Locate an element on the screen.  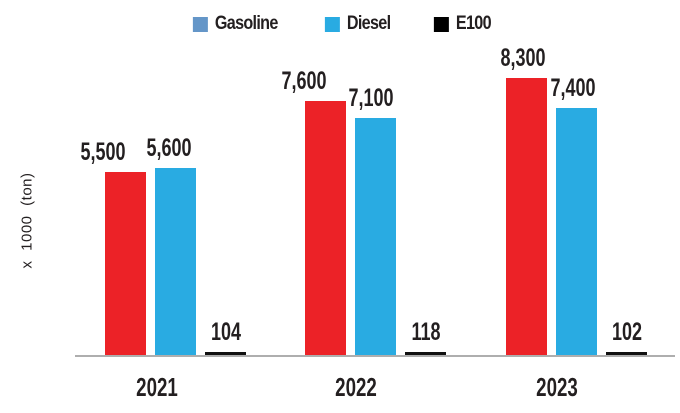
legend-item-diesel: Diesel is located at coordinates (357, 24).